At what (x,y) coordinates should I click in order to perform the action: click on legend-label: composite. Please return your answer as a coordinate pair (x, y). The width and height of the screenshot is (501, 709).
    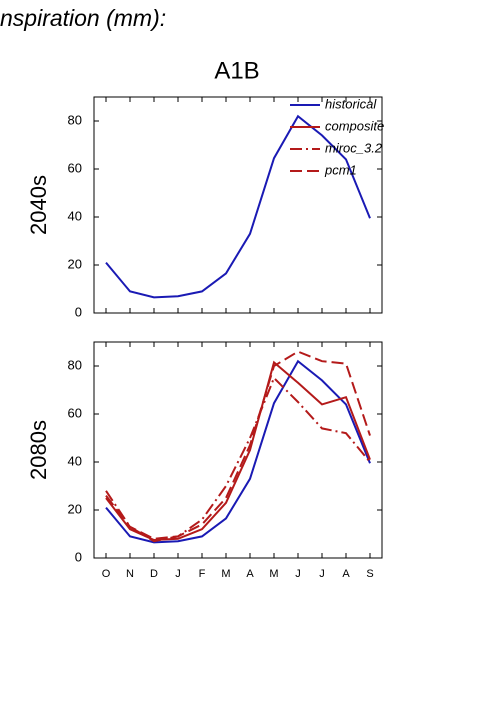
    Looking at the image, I should click on (354, 125).